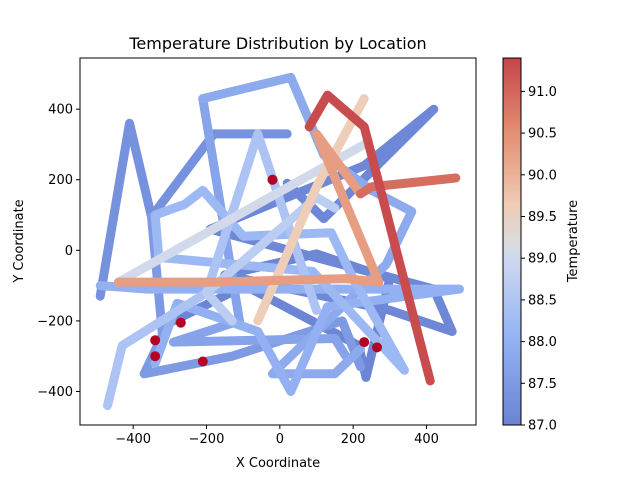  I want to click on colorbar-tick-label-2: 88.0, so click(542, 342).